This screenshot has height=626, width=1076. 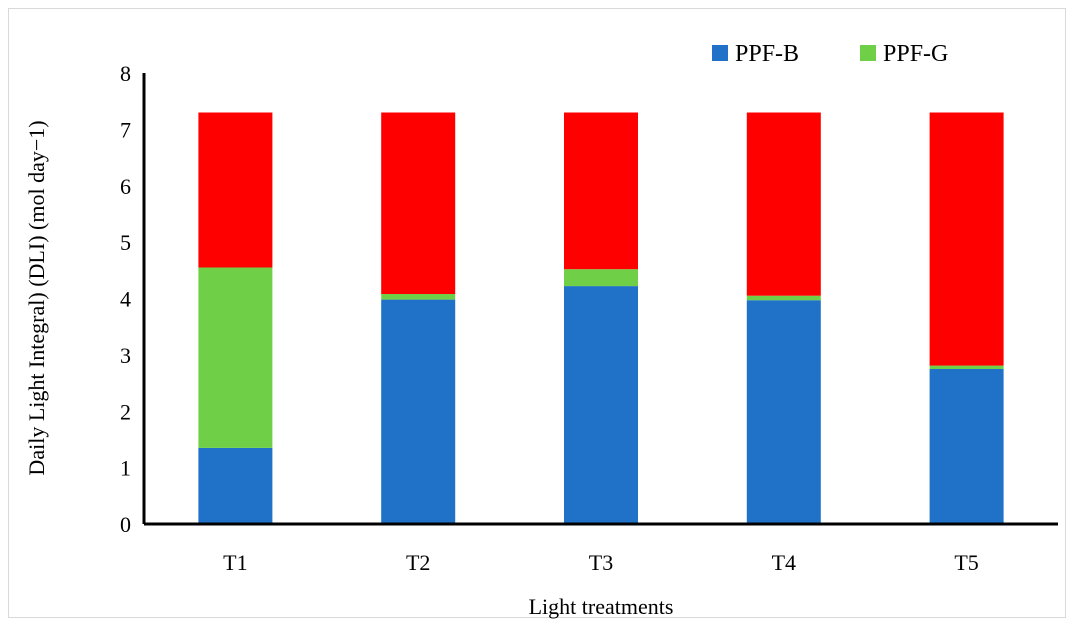 I want to click on legend-swatch-ppf-b, so click(x=720, y=53).